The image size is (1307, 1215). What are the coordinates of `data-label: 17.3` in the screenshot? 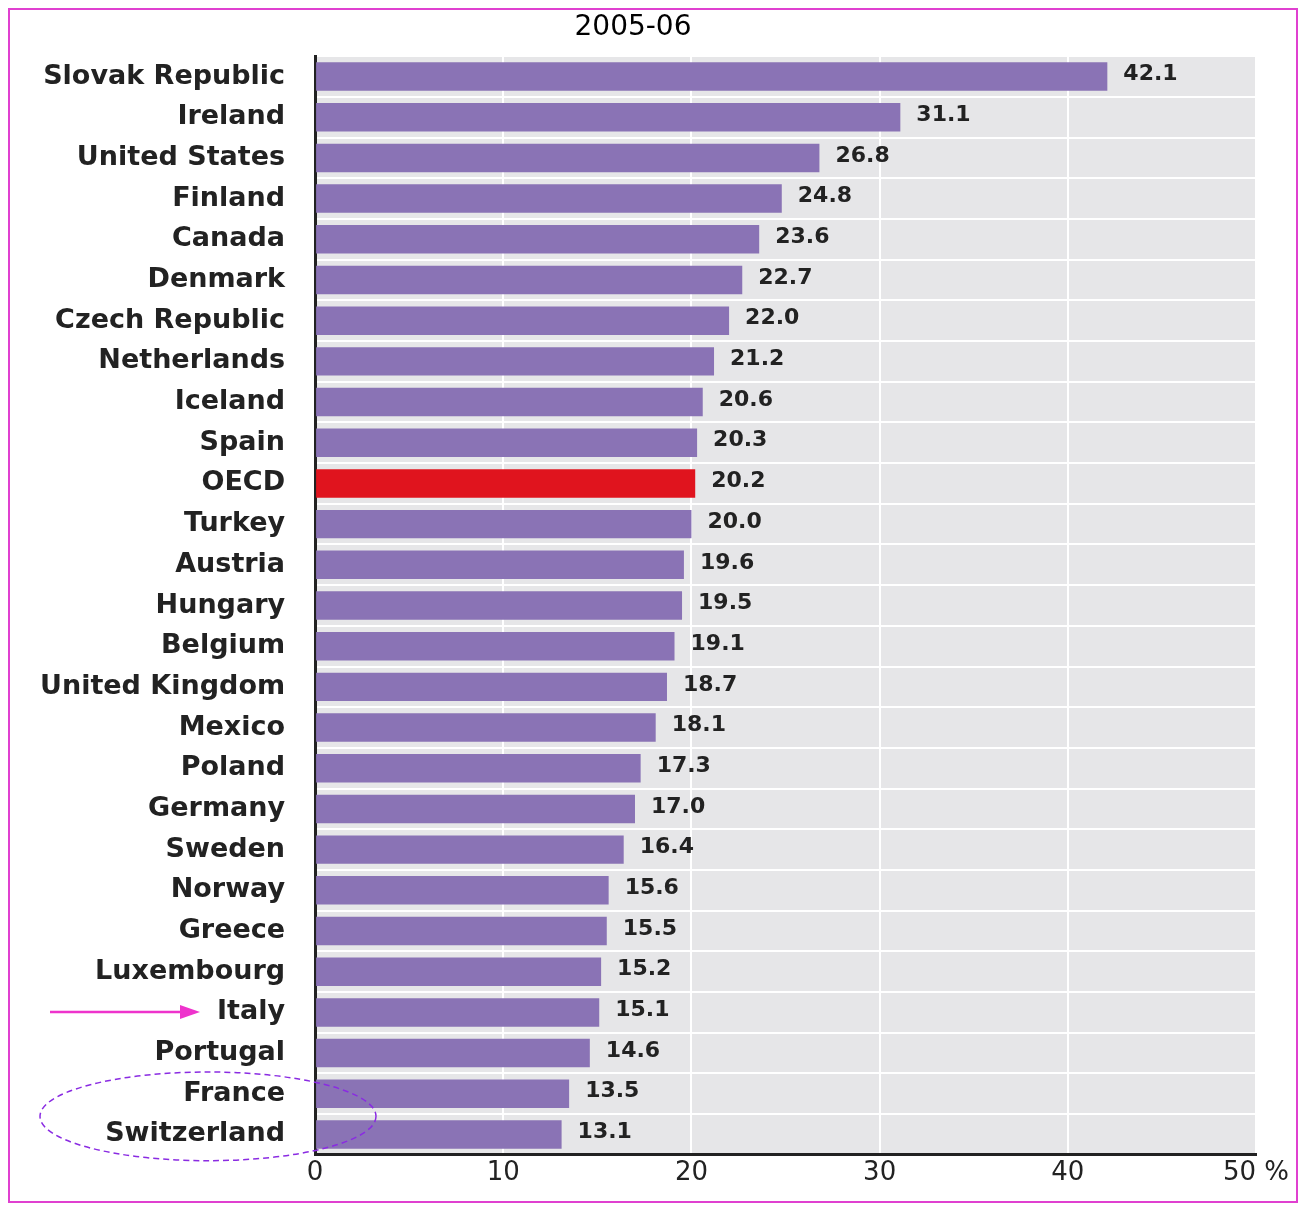 It's located at (683, 764).